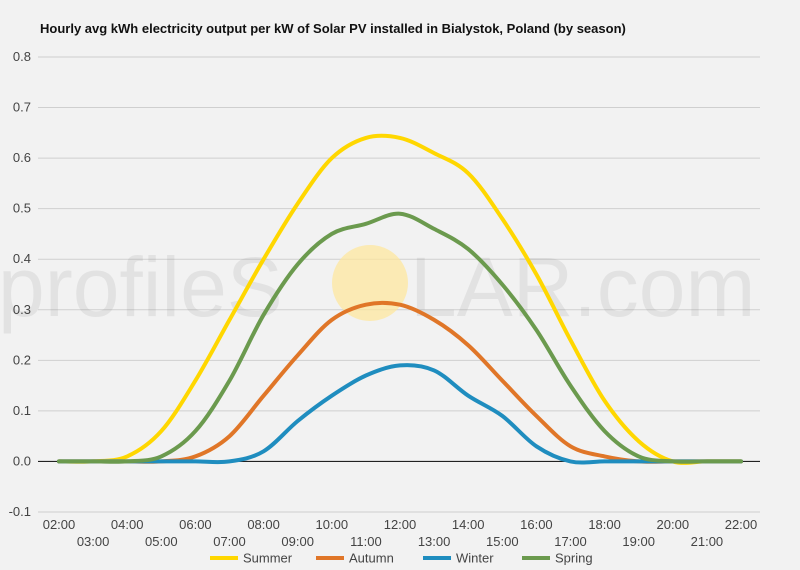  I want to click on y-tick-label: 0.3, so click(22, 309).